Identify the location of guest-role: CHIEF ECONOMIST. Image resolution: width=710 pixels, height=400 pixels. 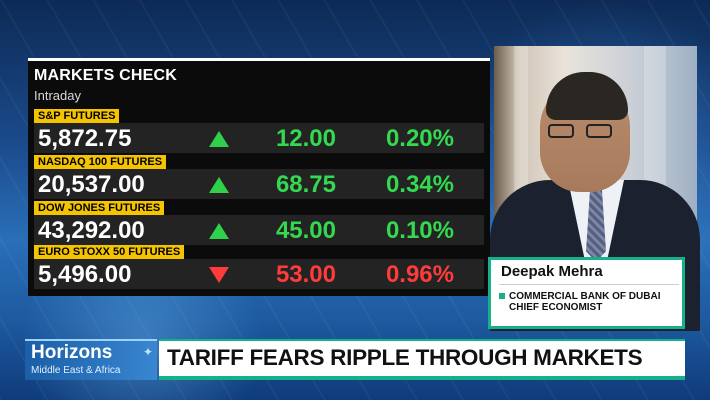
(556, 307).